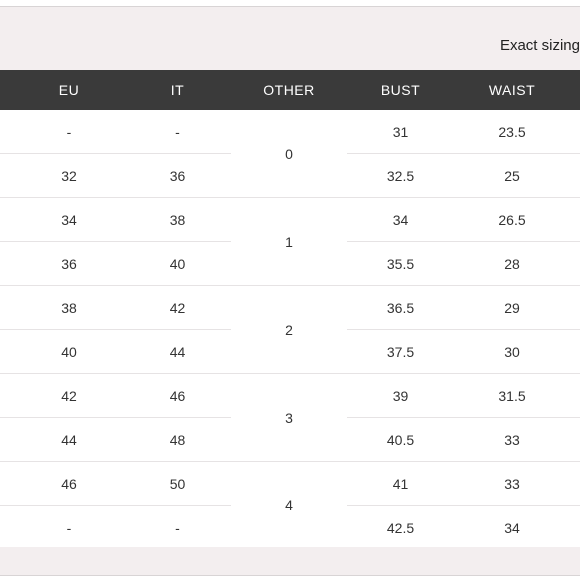 This screenshot has width=580, height=580. I want to click on table-row: 36 40 35.5 28, so click(290, 263).